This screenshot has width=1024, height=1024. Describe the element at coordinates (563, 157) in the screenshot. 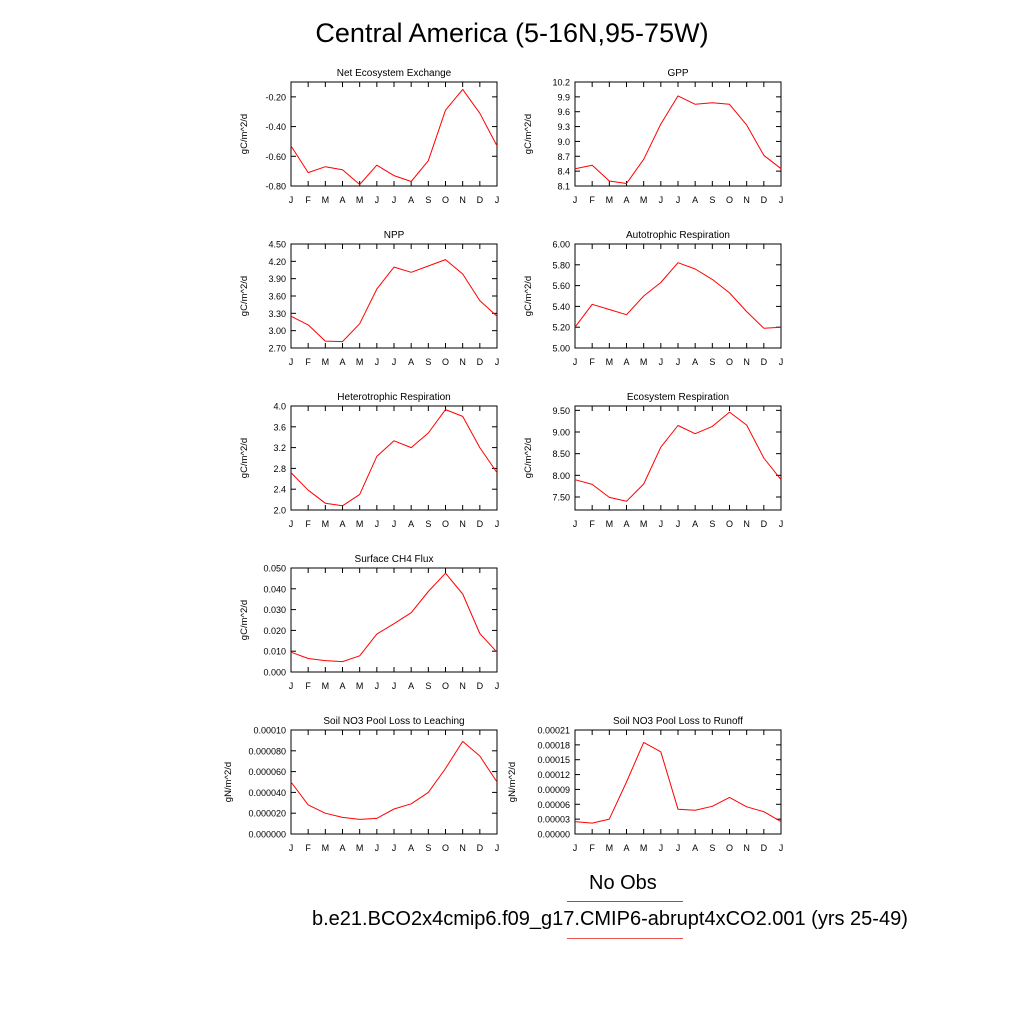

I see `y-tick-label: 8.7` at that location.